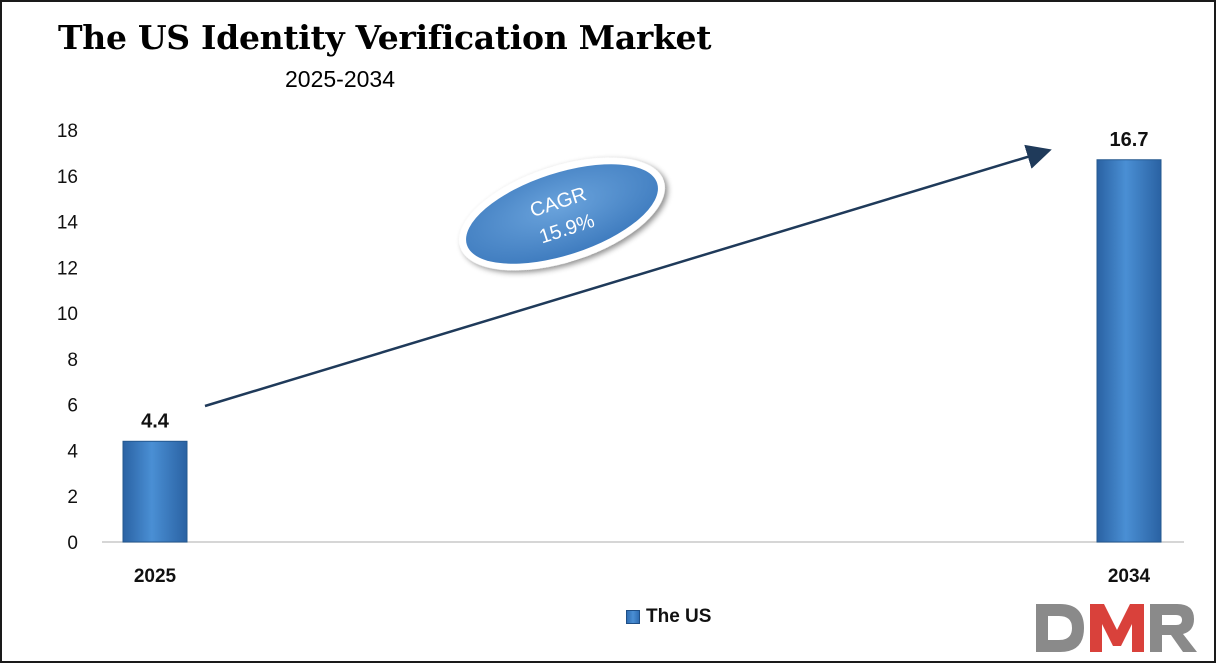 The width and height of the screenshot is (1216, 663). Describe the element at coordinates (72, 451) in the screenshot. I see `y-tick-label: 4` at that location.